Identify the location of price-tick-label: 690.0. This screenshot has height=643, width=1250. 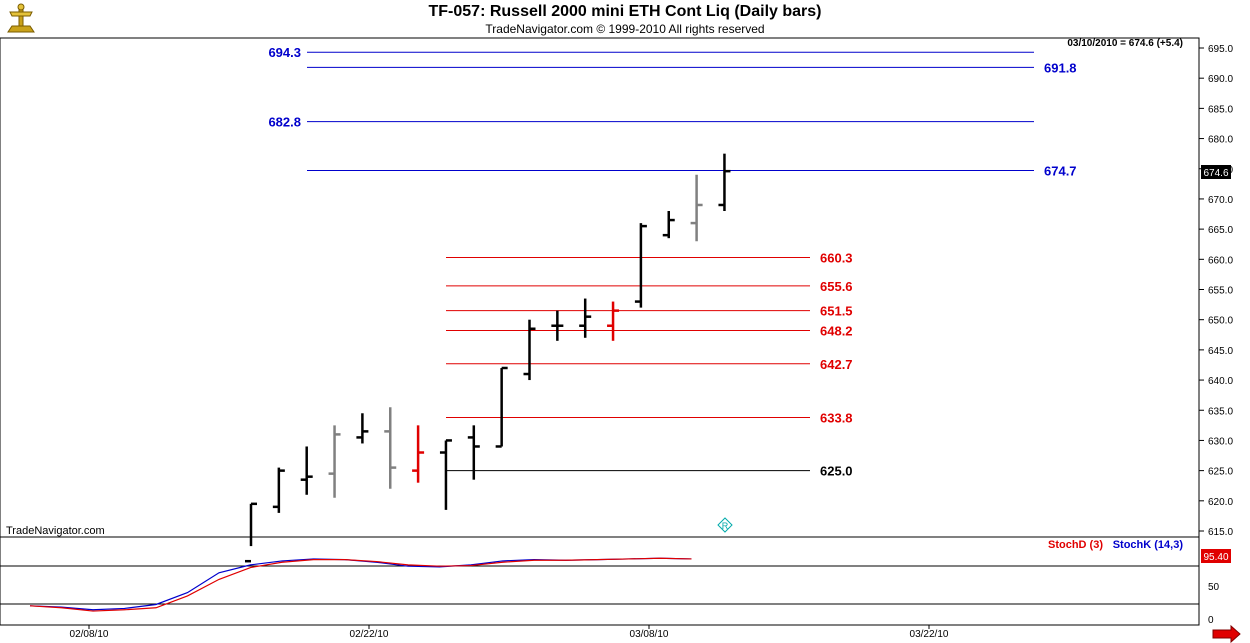
(1220, 79).